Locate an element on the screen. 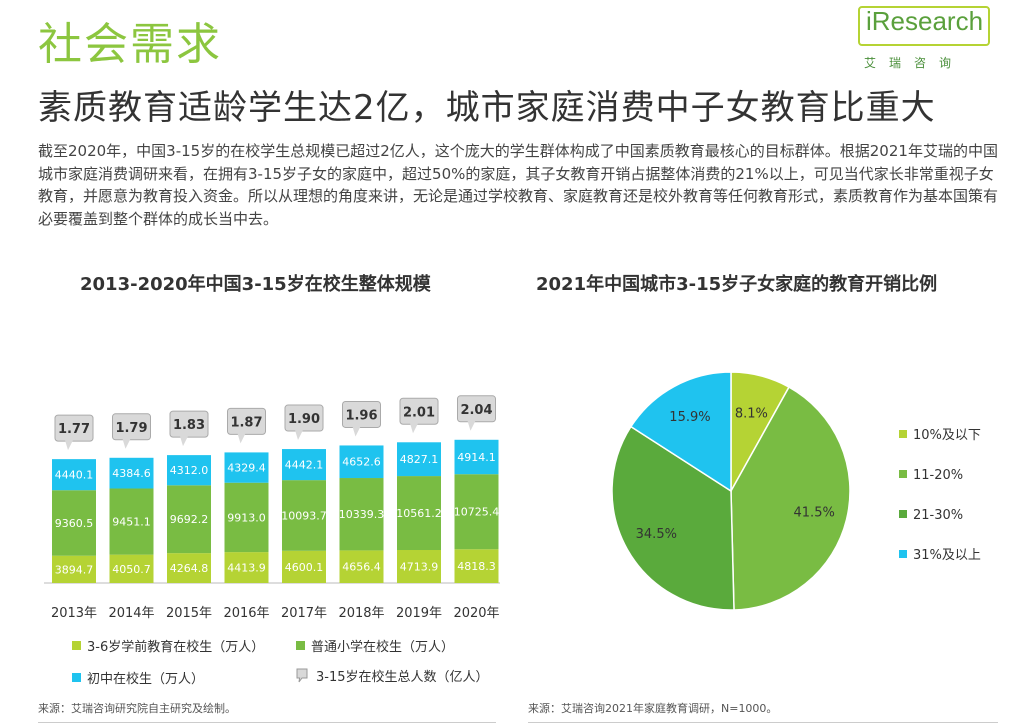 The height and width of the screenshot is (726, 1012). bar-value-label: 4442.1 is located at coordinates (304, 465).